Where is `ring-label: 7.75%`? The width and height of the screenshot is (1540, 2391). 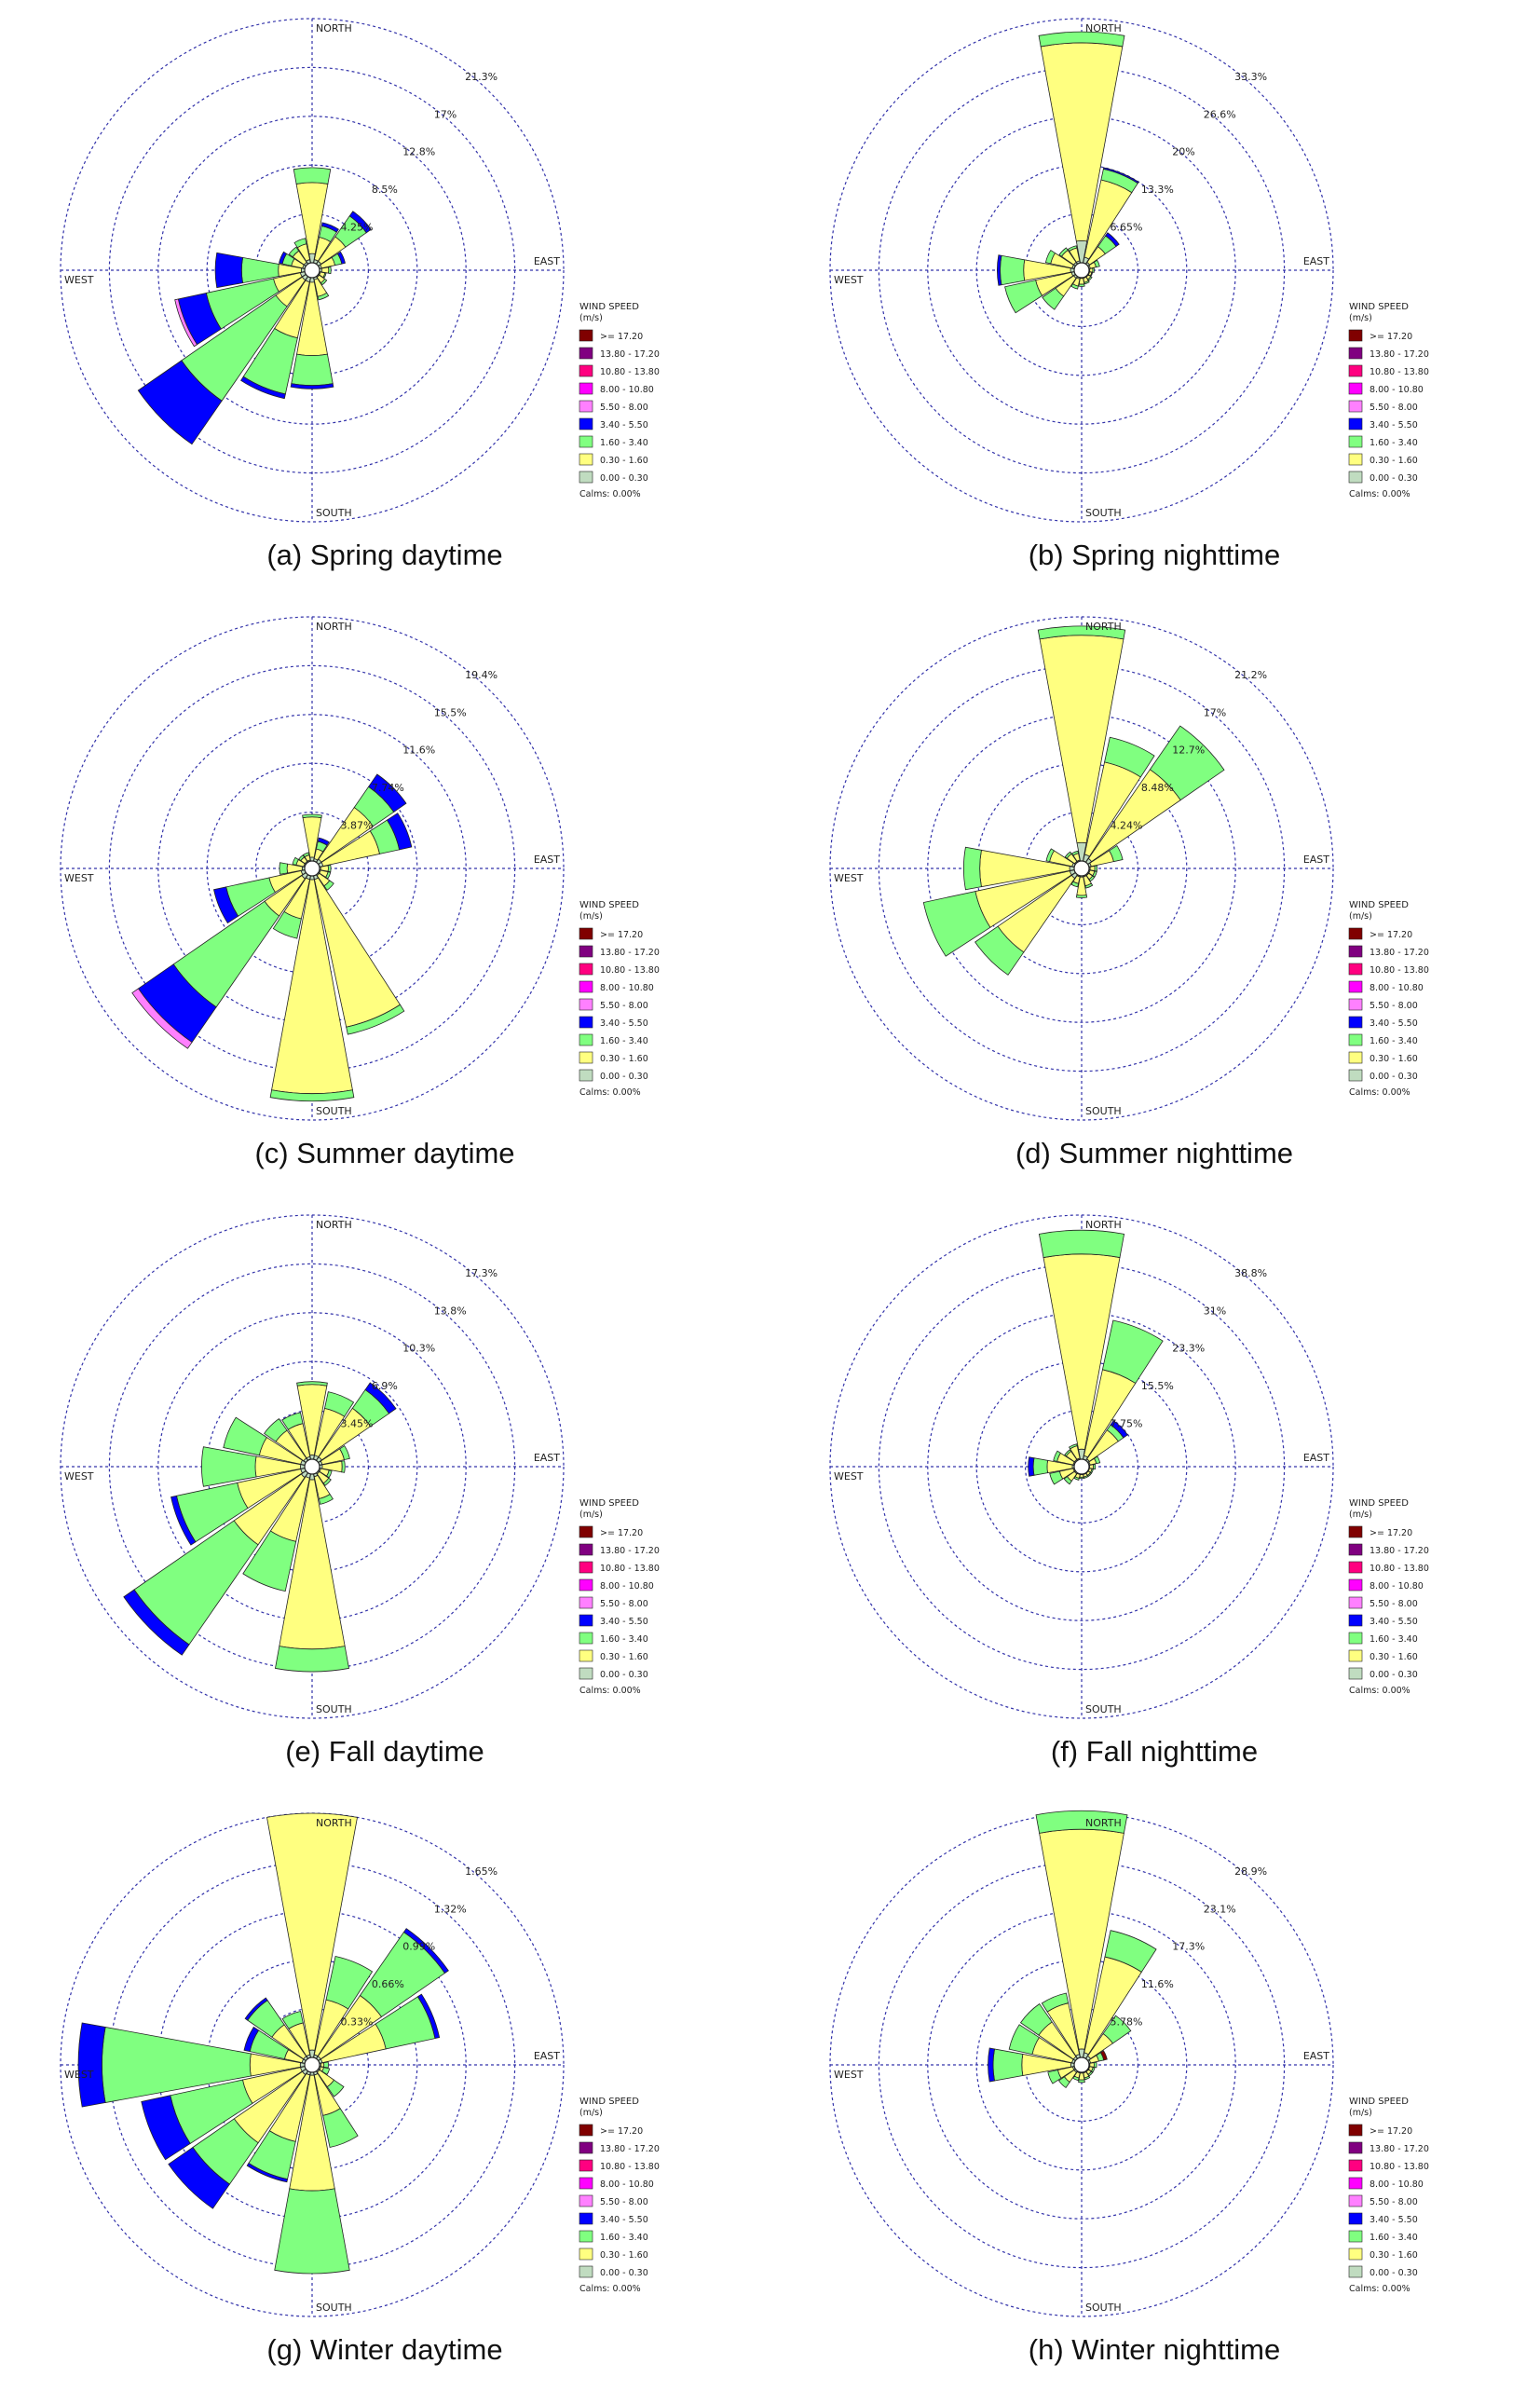 ring-label: 7.75% is located at coordinates (1127, 1423).